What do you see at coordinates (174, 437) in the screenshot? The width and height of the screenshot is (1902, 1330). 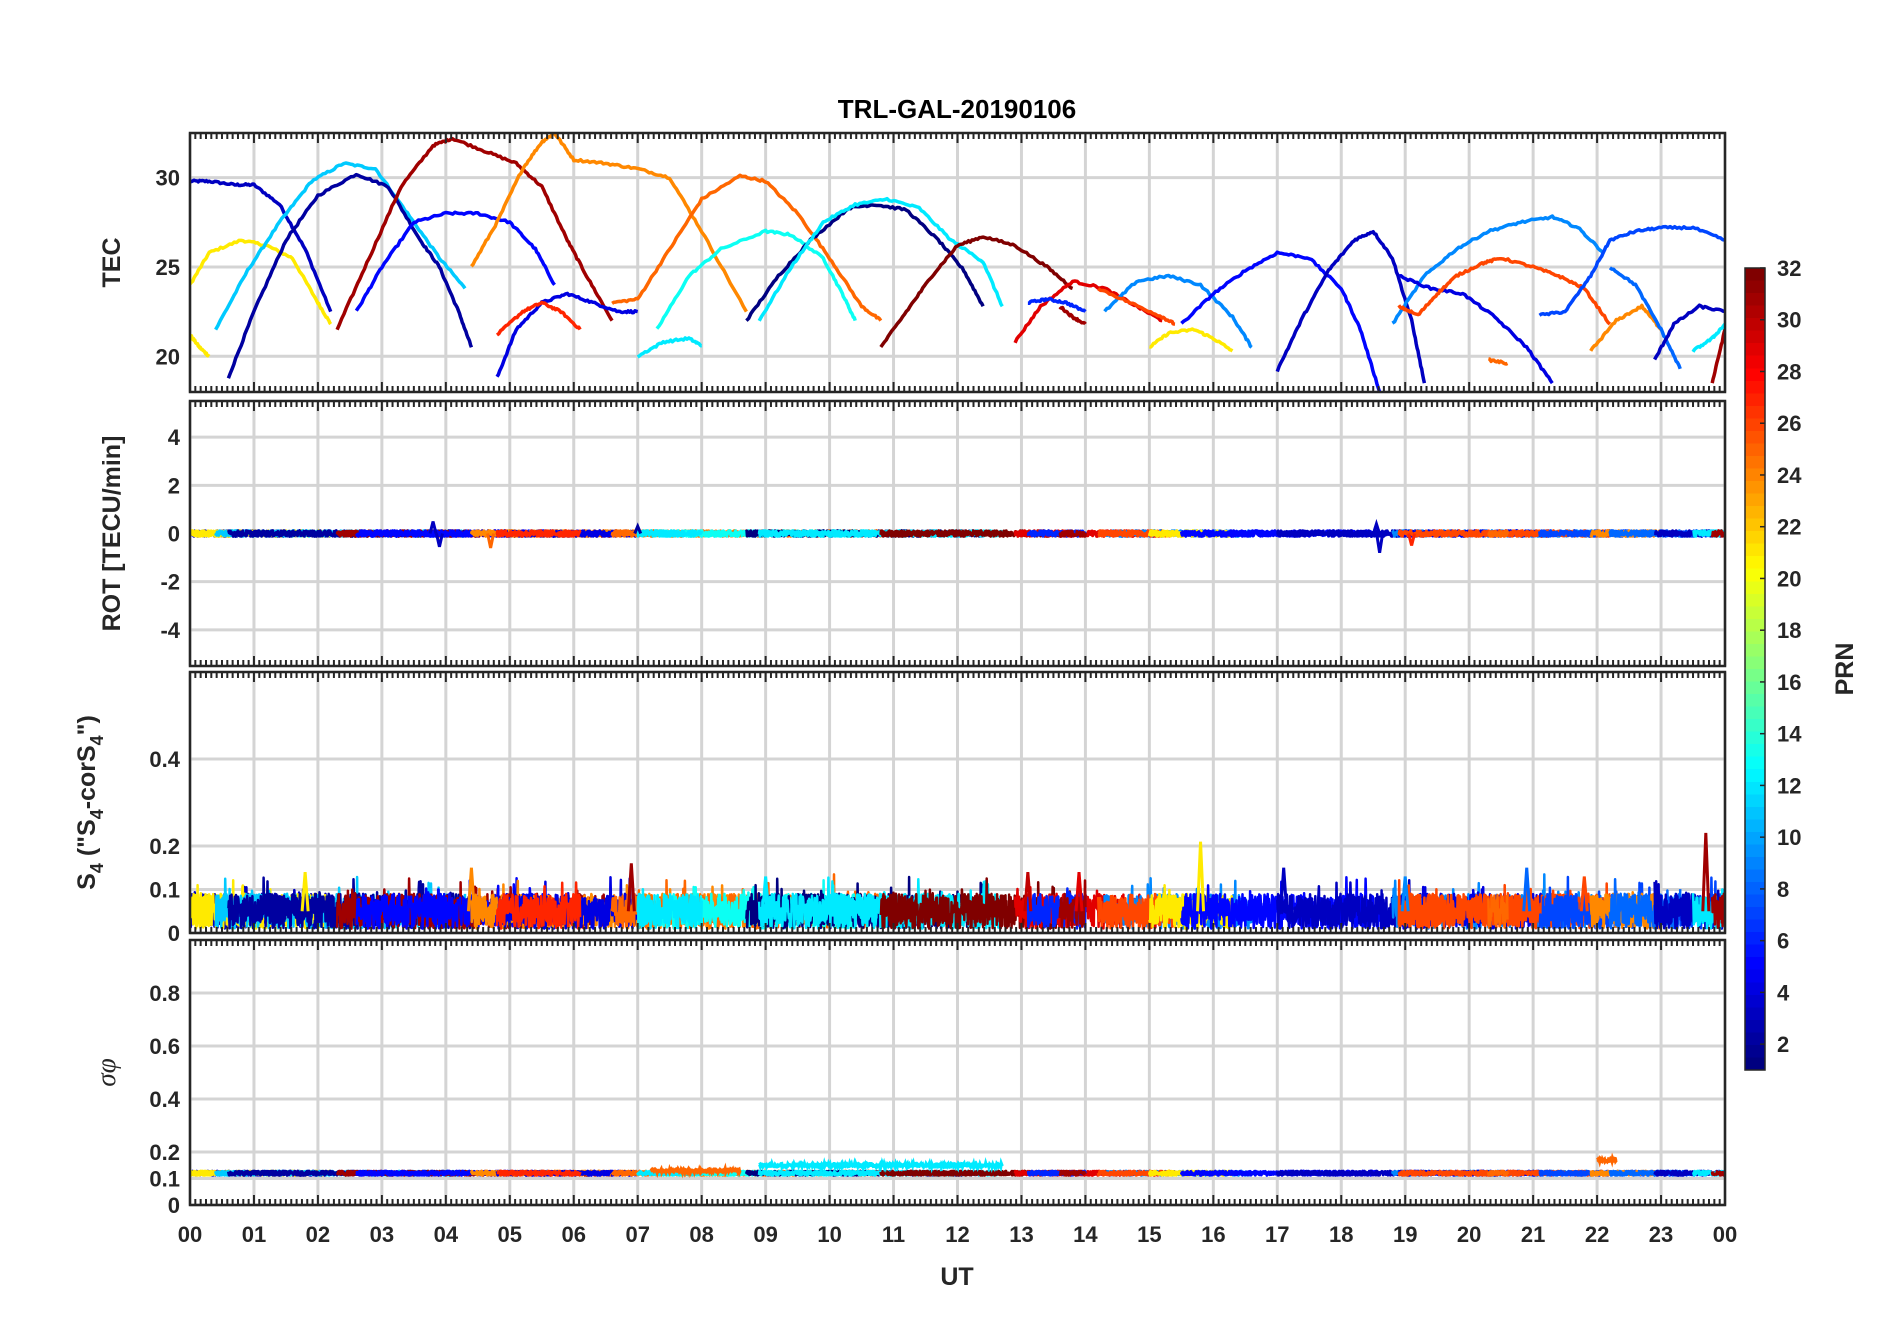 I see `y-tick-label: 4` at bounding box center [174, 437].